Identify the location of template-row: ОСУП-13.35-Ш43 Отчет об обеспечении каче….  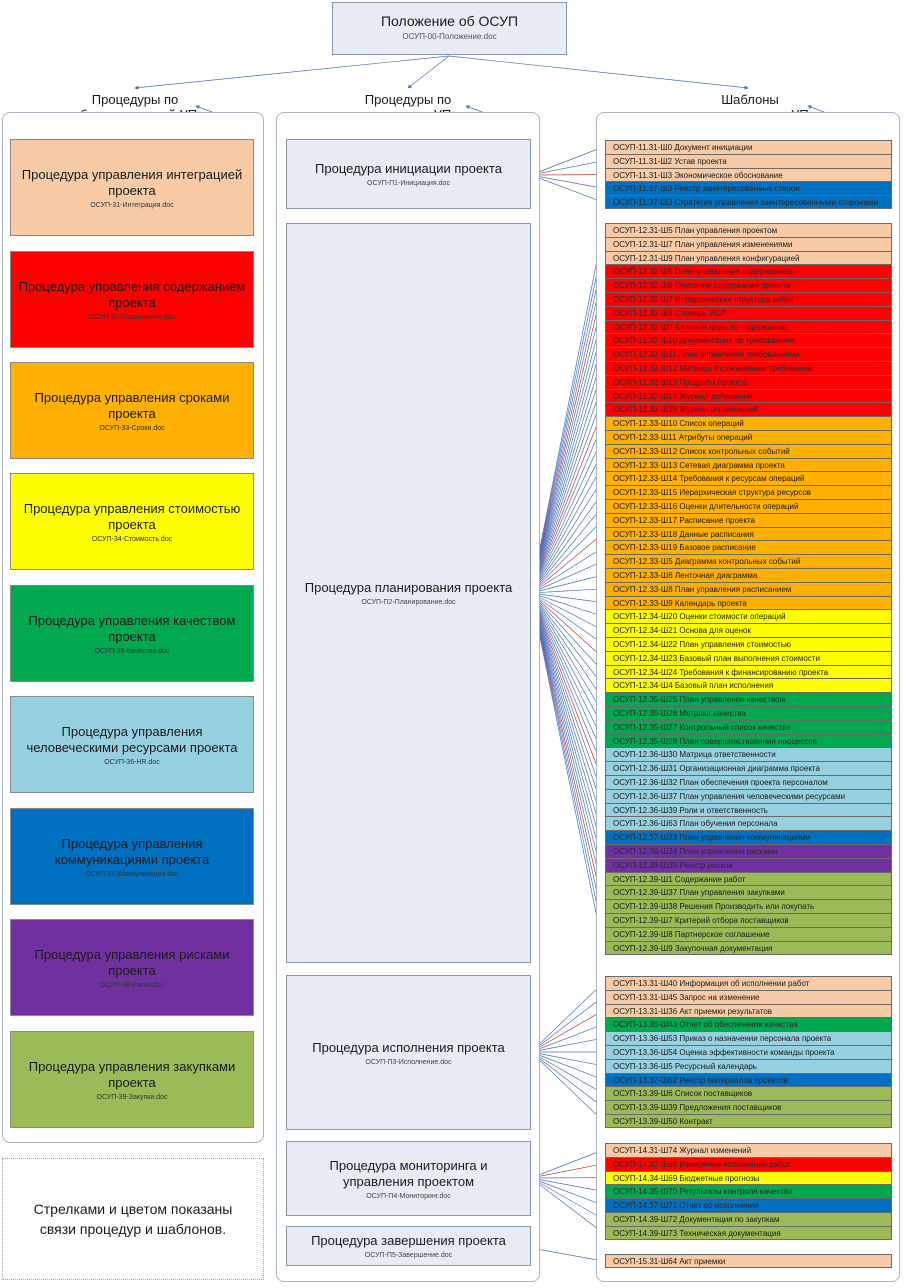
(748, 1024).